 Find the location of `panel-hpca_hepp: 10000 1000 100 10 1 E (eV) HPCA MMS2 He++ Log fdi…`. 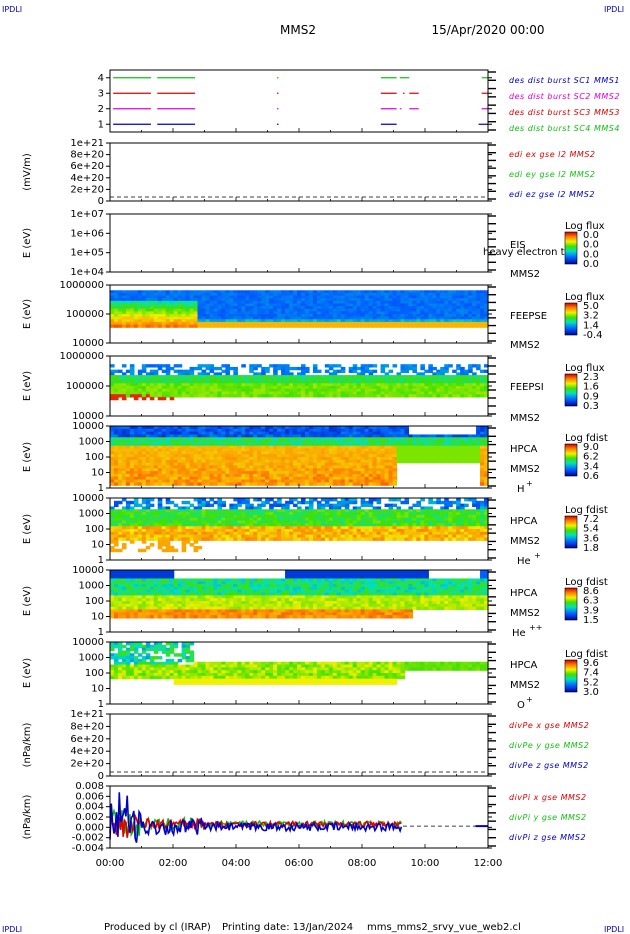

panel-hpca_hepp: 10000 1000 100 10 1 E (eV) HPCA MMS2 He++ Log fdi… is located at coordinates (315, 602).